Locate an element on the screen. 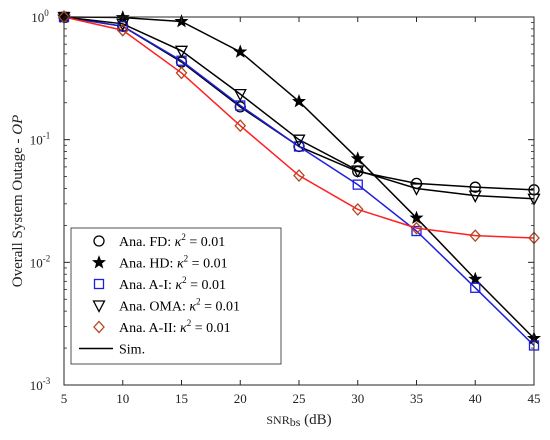 The height and width of the screenshot is (440, 550). legend-label: Ana. A-II: κ2 = 0.01 is located at coordinates (175, 327).